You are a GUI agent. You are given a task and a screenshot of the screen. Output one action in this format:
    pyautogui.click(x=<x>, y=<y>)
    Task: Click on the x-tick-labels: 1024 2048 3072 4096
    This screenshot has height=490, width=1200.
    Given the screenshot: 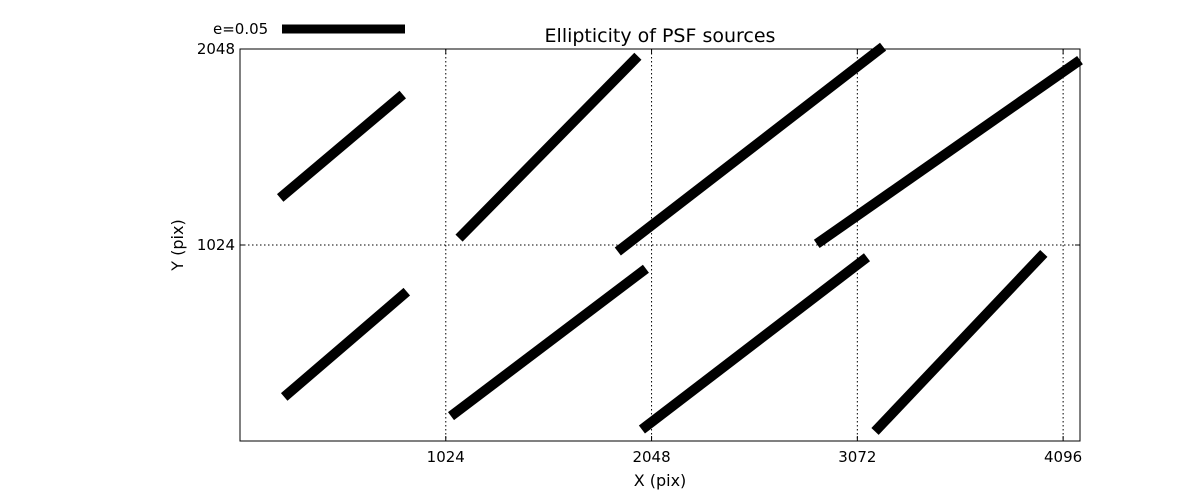 What is the action you would take?
    pyautogui.click(x=755, y=457)
    